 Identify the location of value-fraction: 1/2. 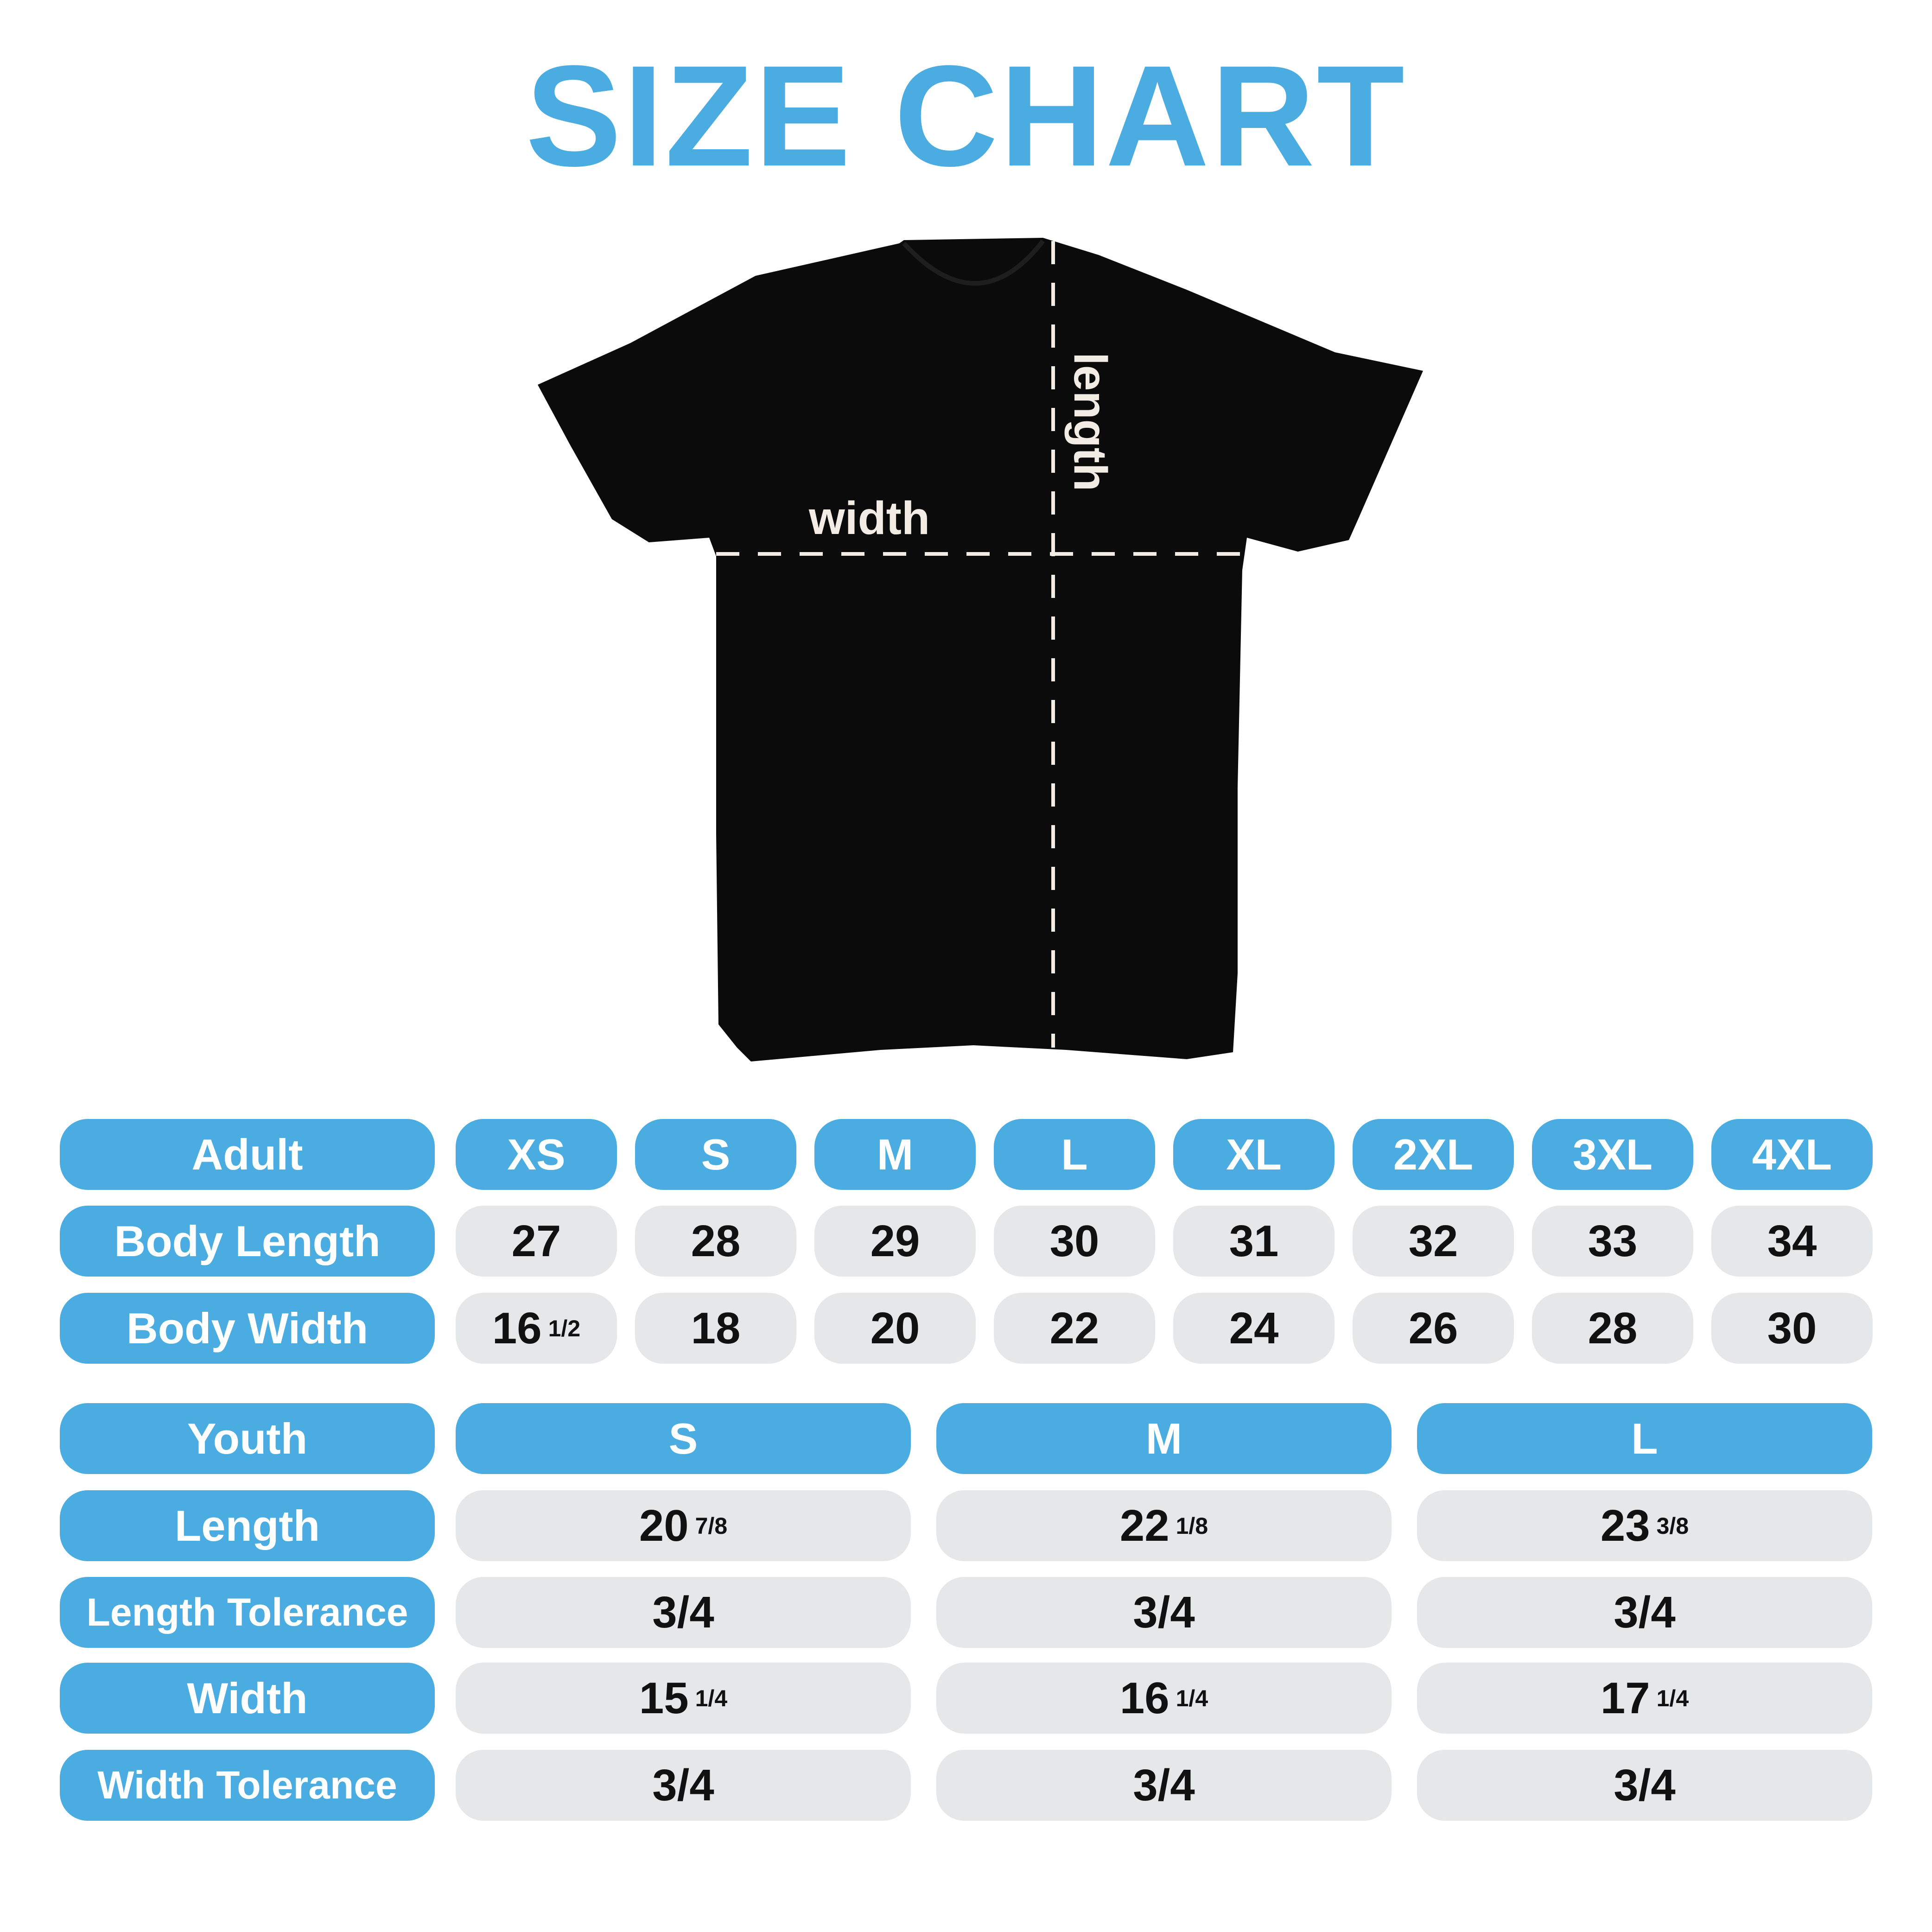
(564, 1328).